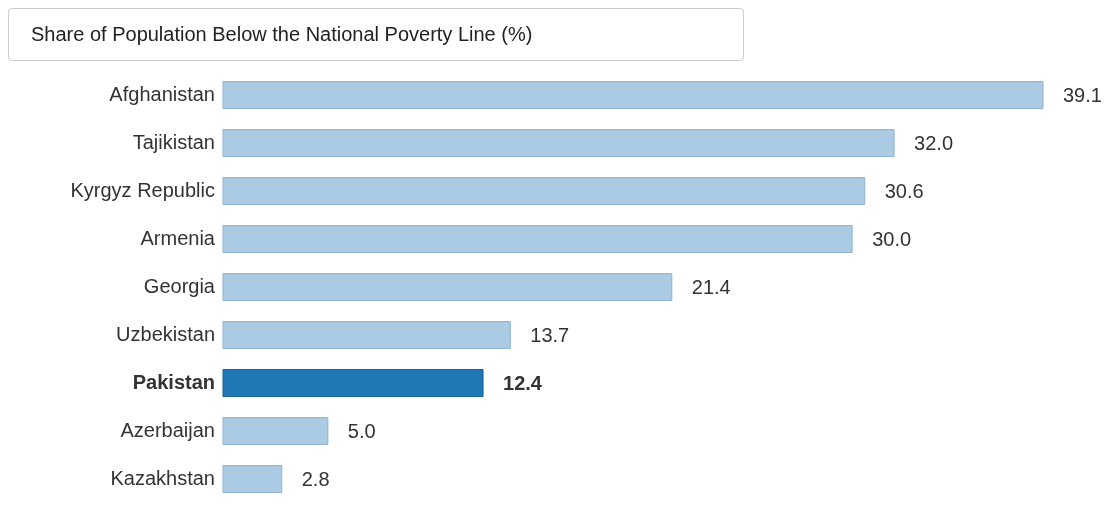 The width and height of the screenshot is (1118, 517). What do you see at coordinates (173, 382) in the screenshot?
I see `y-tick-label: Pakistan` at bounding box center [173, 382].